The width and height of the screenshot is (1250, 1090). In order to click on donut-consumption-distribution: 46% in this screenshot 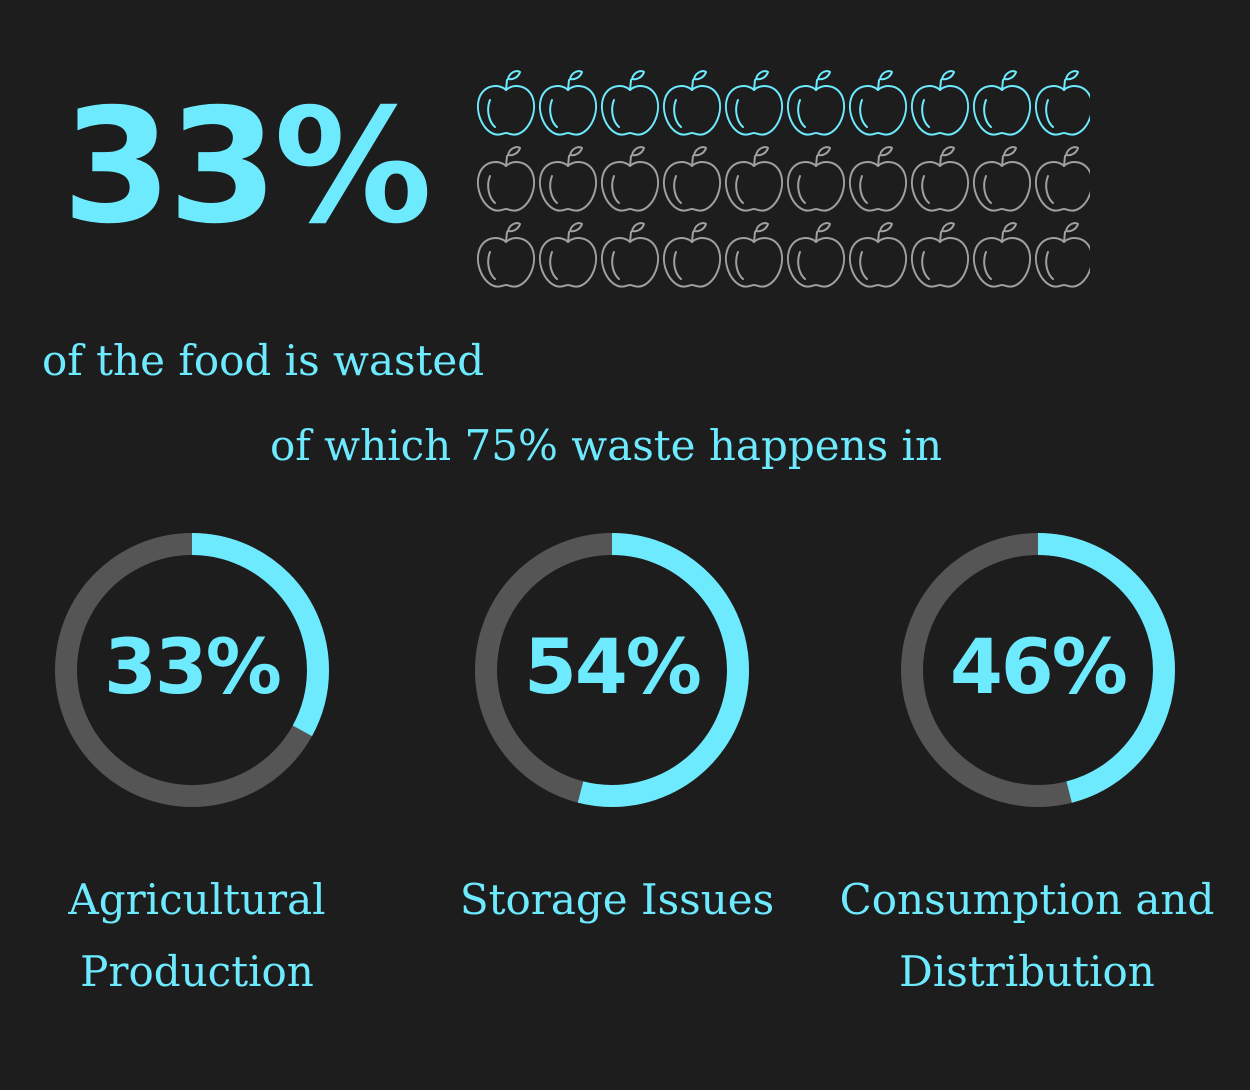, I will do `click(1038, 670)`.